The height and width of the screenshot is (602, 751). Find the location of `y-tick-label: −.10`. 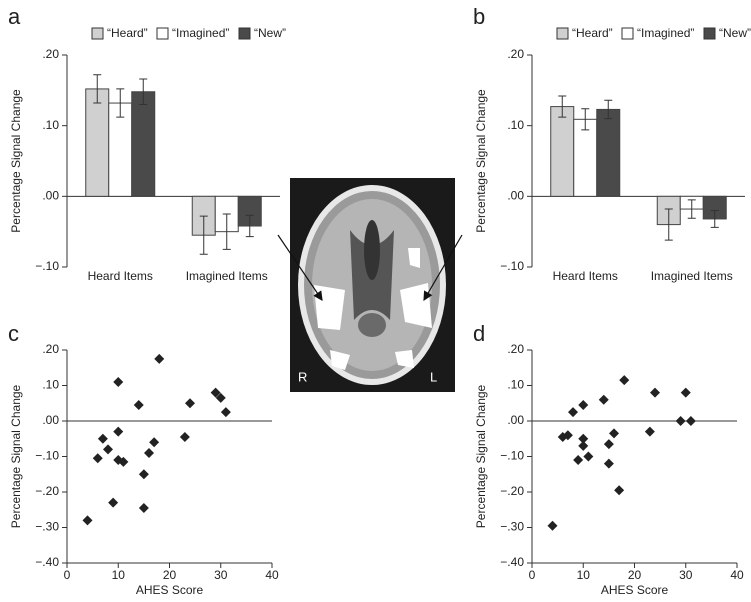

y-tick-label: −.10 is located at coordinates (47, 266).